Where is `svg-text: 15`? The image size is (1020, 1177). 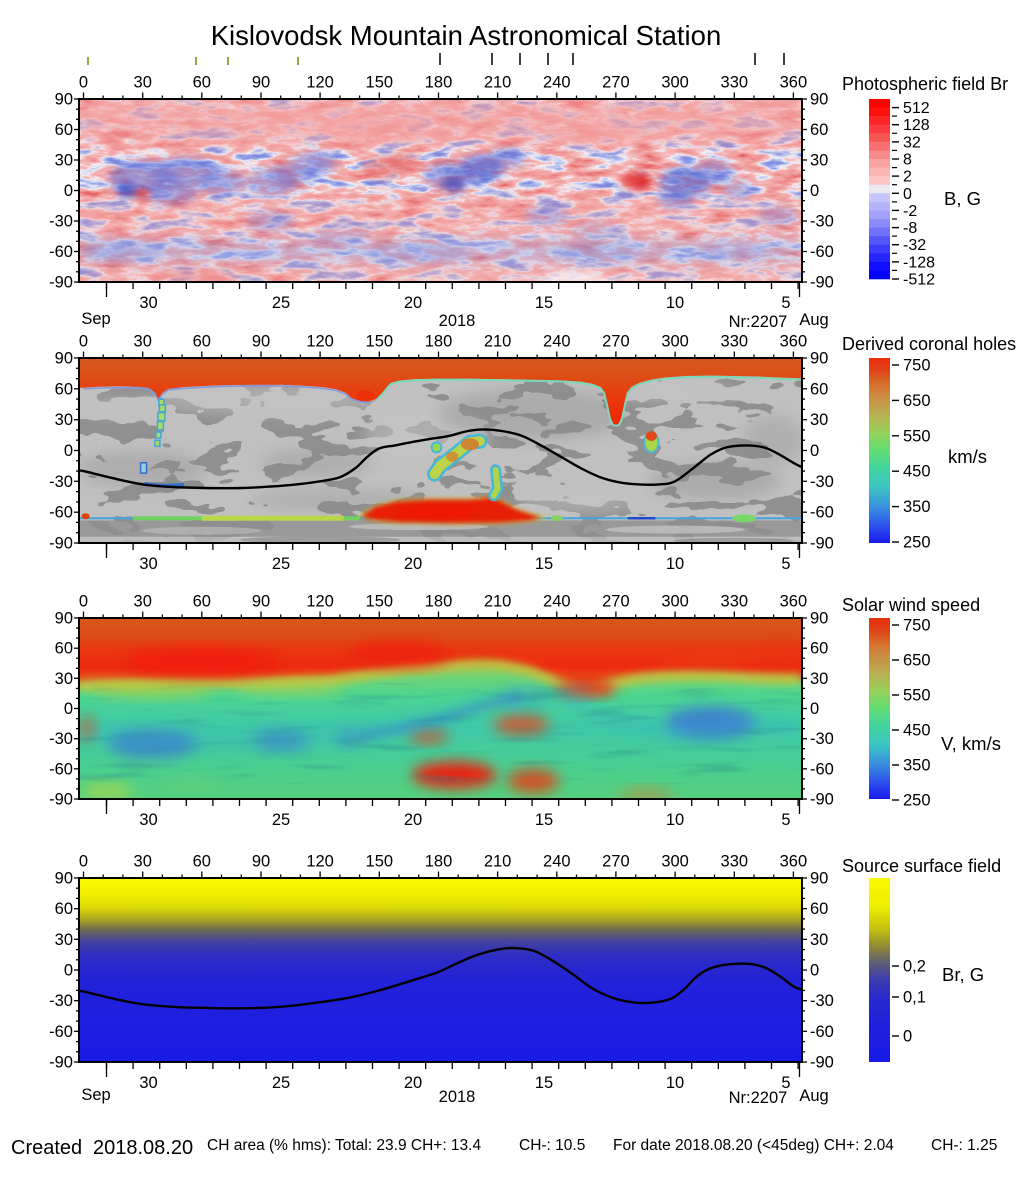 svg-text: 15 is located at coordinates (544, 820).